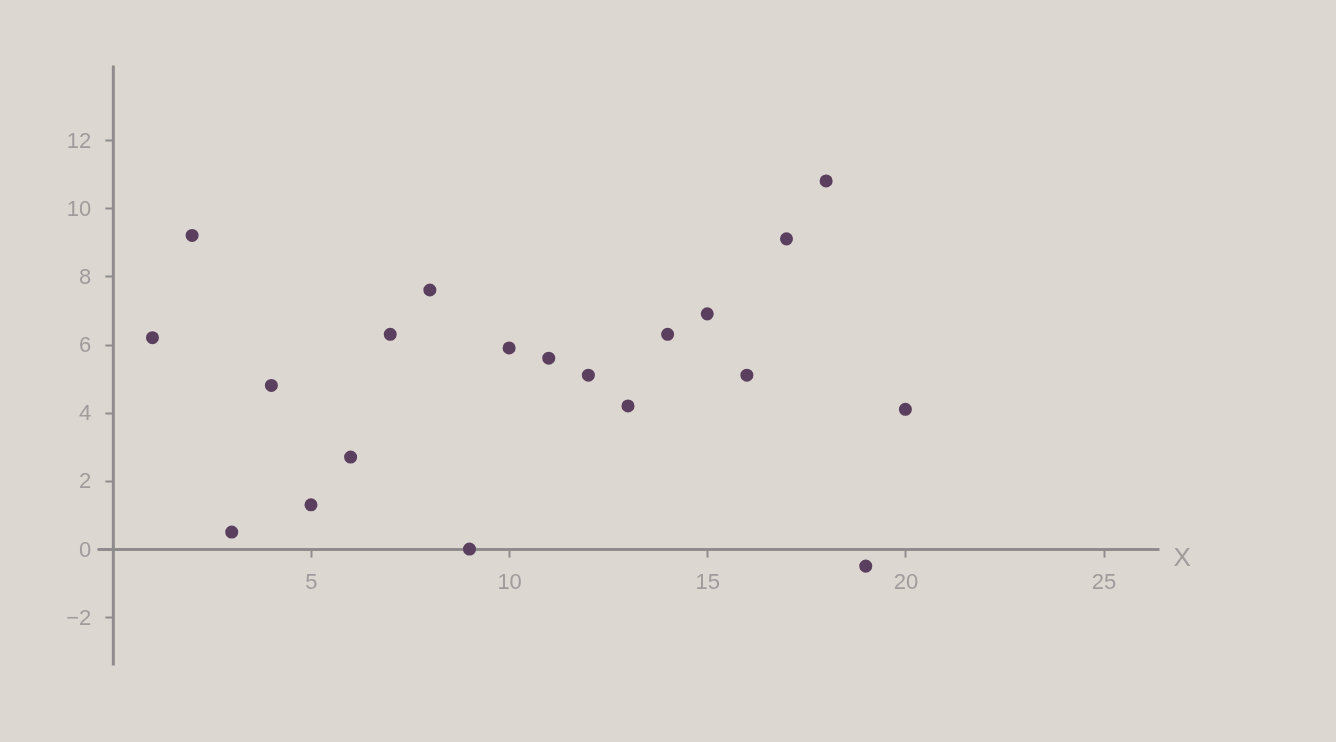  I want to click on x-tick-label: 25, so click(1104, 581).